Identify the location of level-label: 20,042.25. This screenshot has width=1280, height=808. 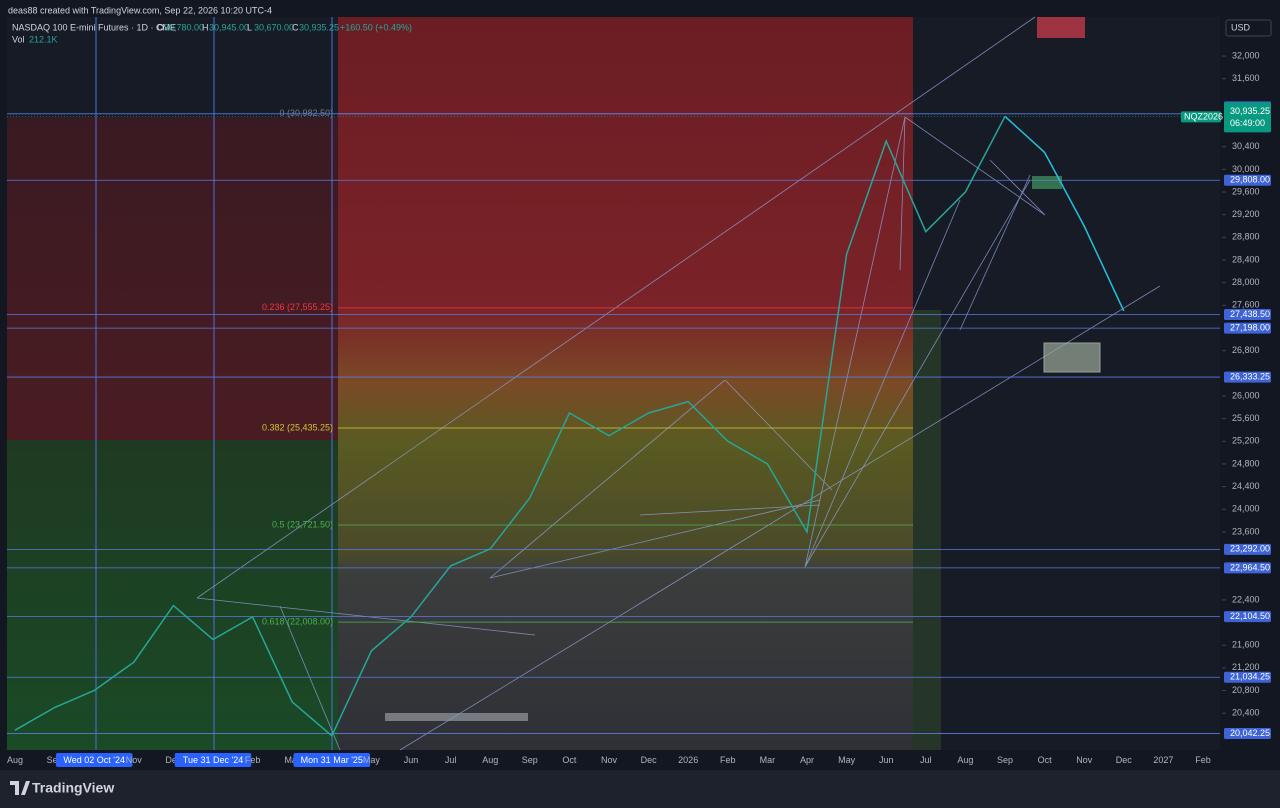
(1250, 733).